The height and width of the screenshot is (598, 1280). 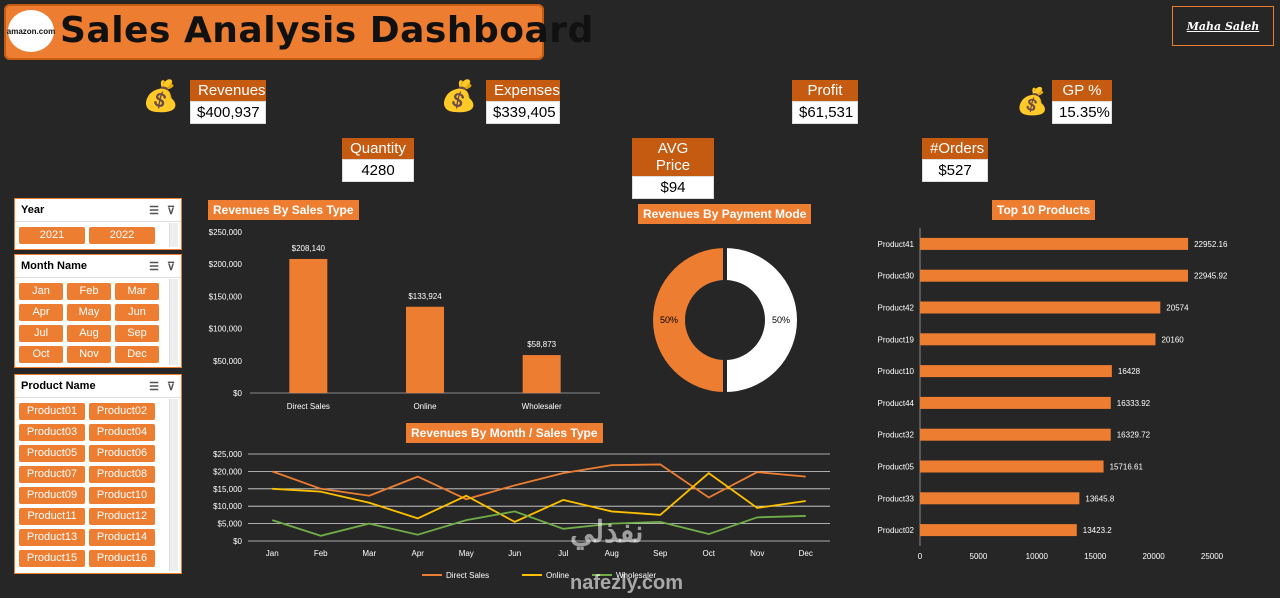 What do you see at coordinates (538, 482) in the screenshot?
I see `series-line` at bounding box center [538, 482].